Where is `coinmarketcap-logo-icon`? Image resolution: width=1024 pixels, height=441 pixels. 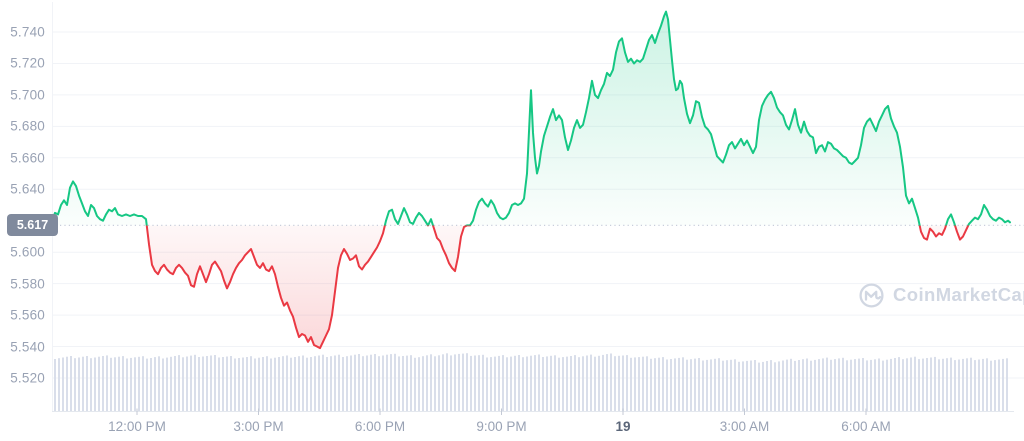 coinmarketcap-logo-icon is located at coordinates (871, 295).